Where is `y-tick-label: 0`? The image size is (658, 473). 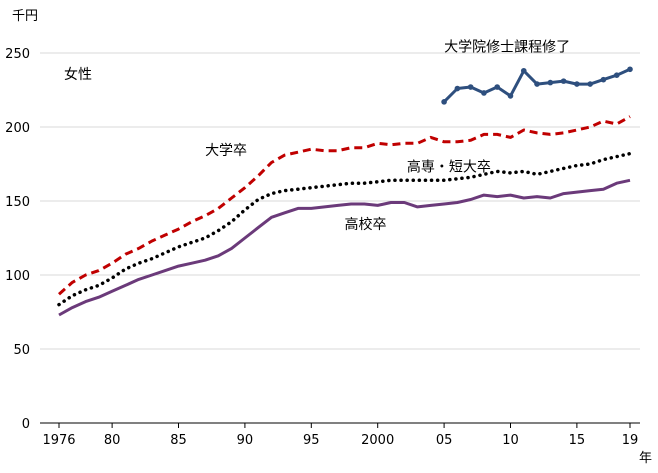
y-tick-label: 0 is located at coordinates (26, 424).